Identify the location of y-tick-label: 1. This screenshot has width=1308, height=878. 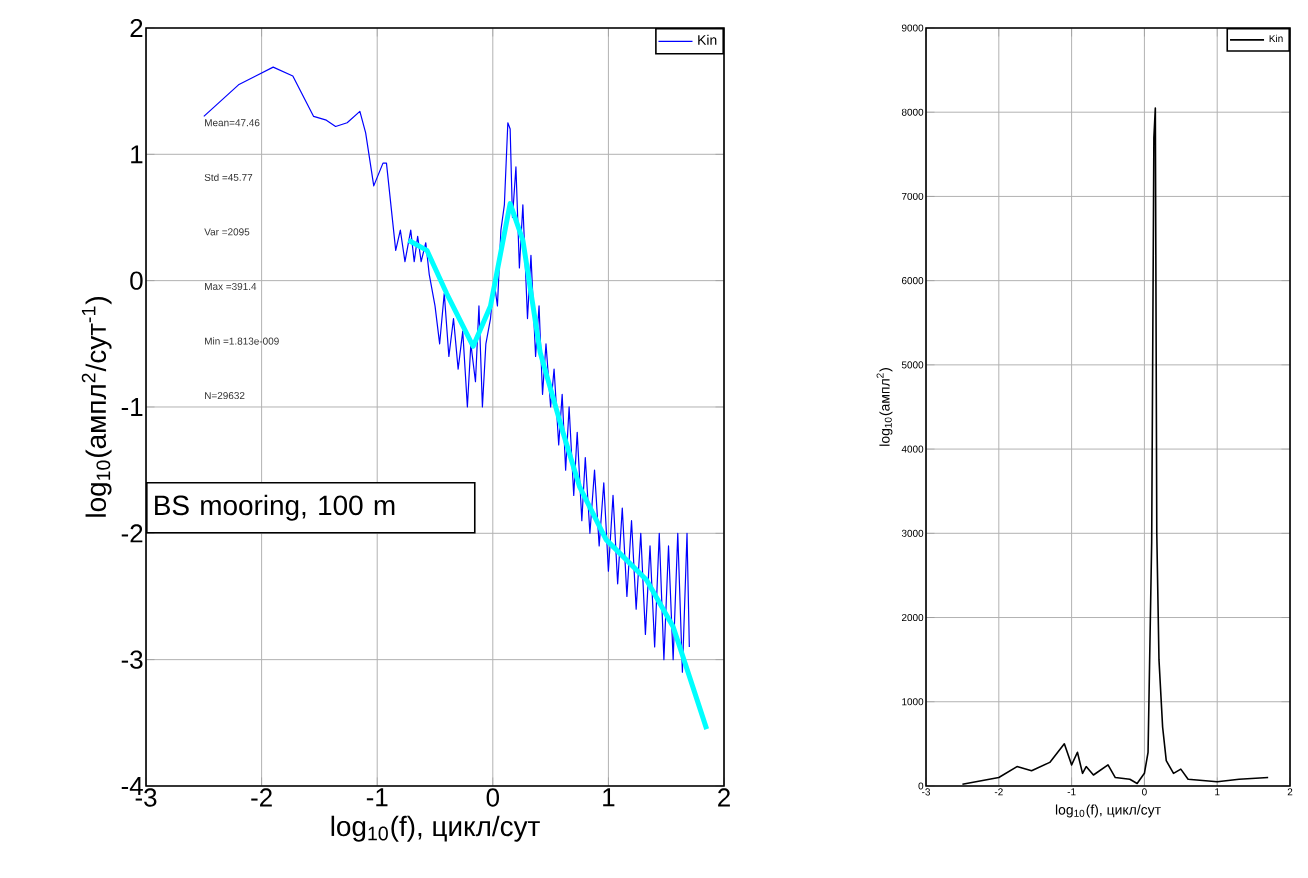
(137, 154).